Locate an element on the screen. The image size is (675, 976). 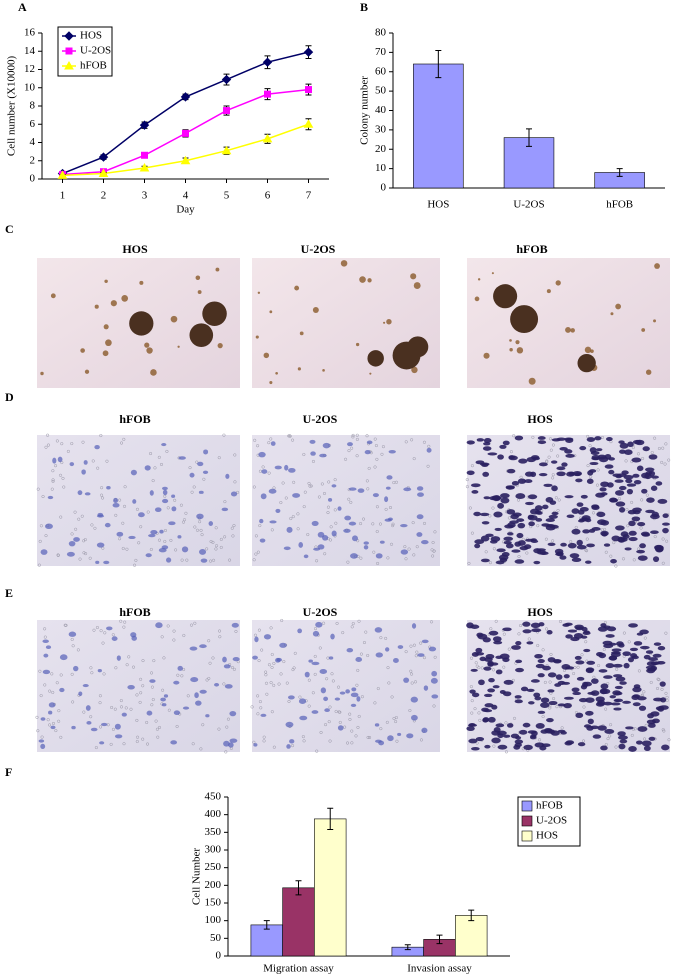
panel-label: A is located at coordinates (22, 7).